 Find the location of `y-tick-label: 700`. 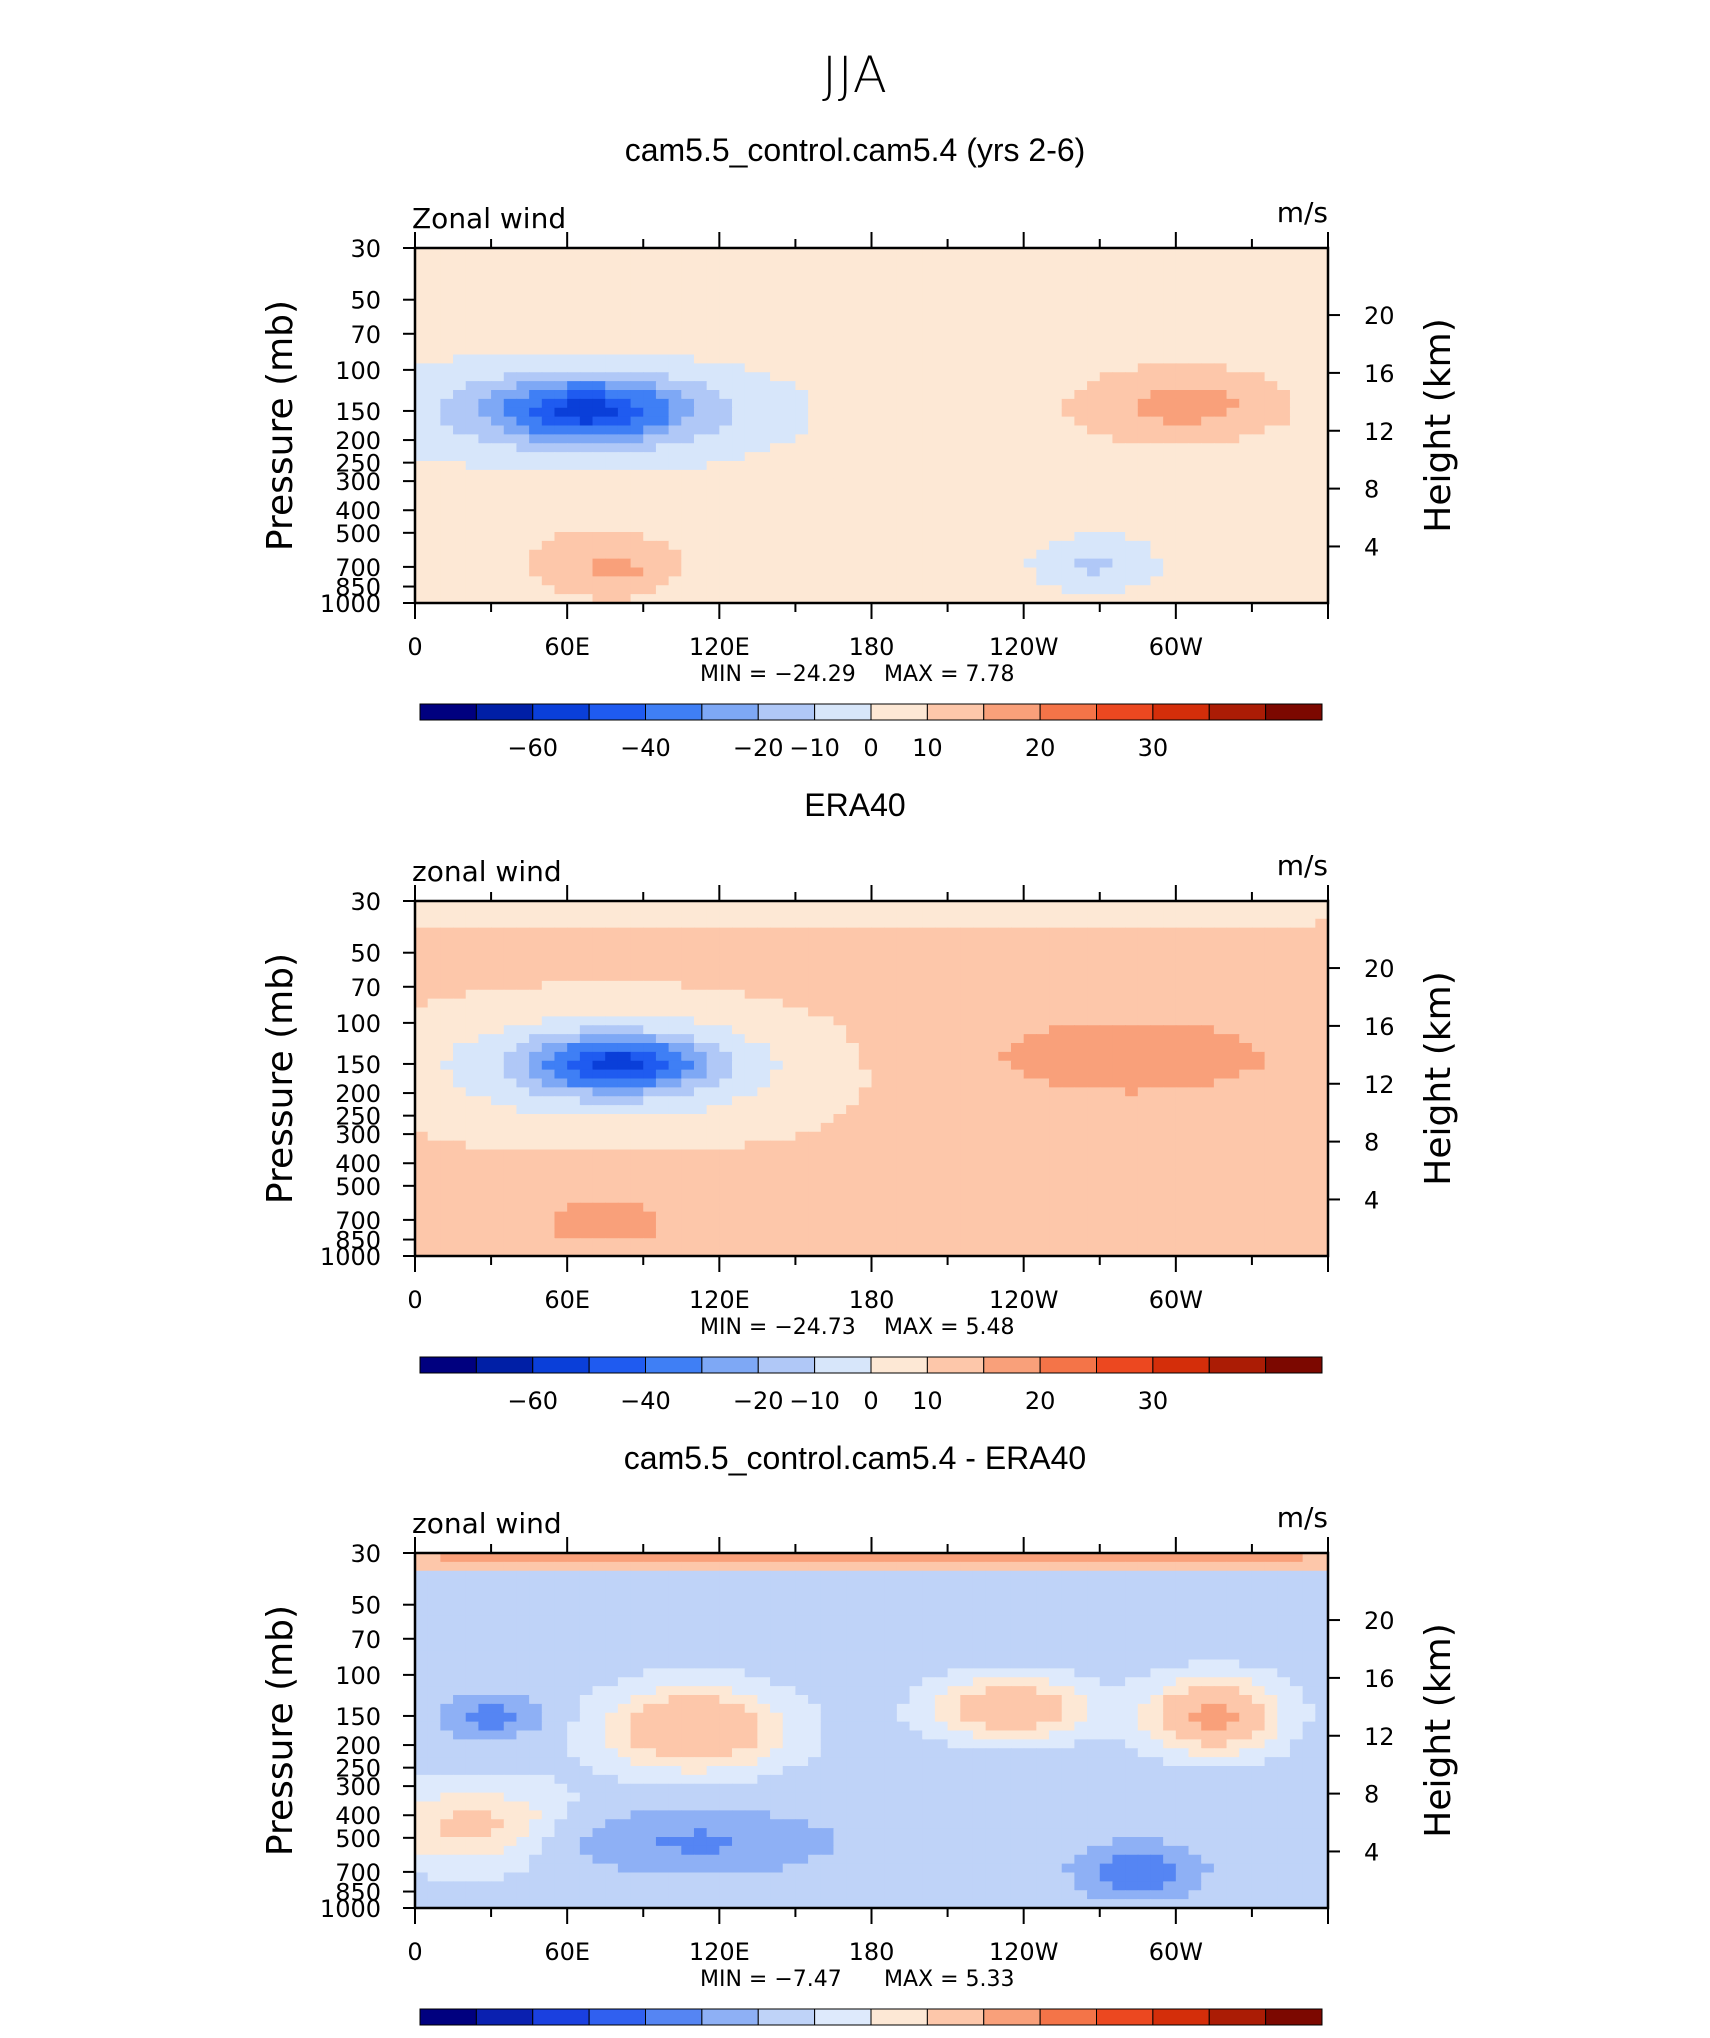

y-tick-label: 700 is located at coordinates (358, 568).